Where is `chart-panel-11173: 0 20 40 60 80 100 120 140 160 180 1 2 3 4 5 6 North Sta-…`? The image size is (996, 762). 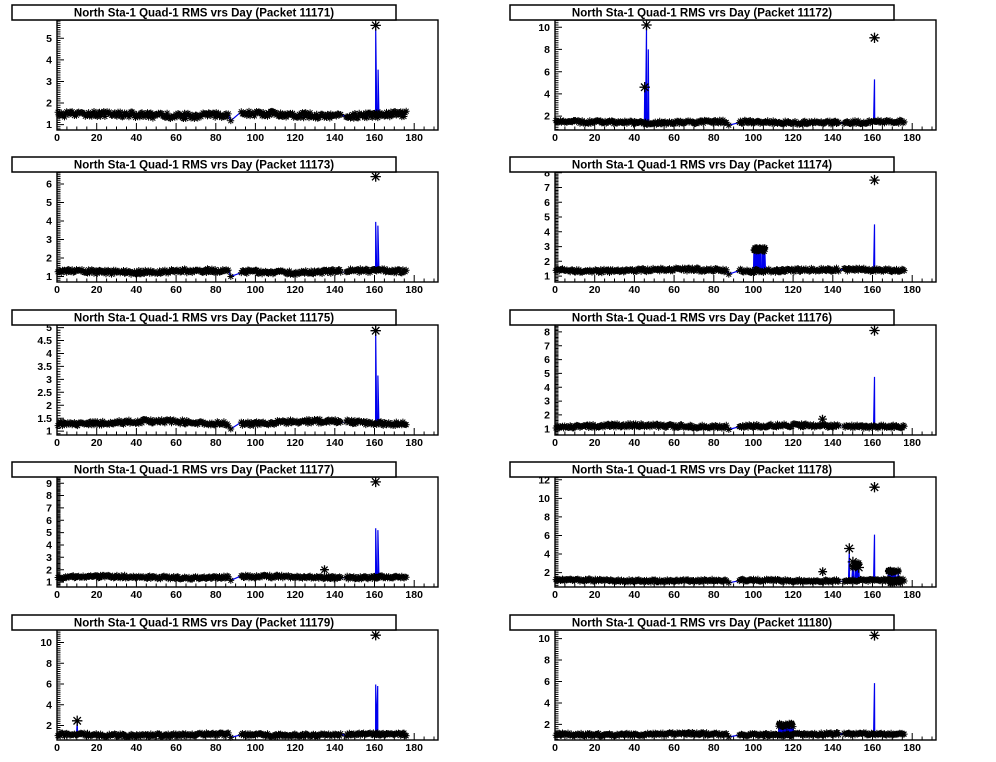
chart-panel-11173: 0 20 40 60 80 100 120 140 160 180 1 2 3 4 5 6 North Sta-… is located at coordinates (249, 228).